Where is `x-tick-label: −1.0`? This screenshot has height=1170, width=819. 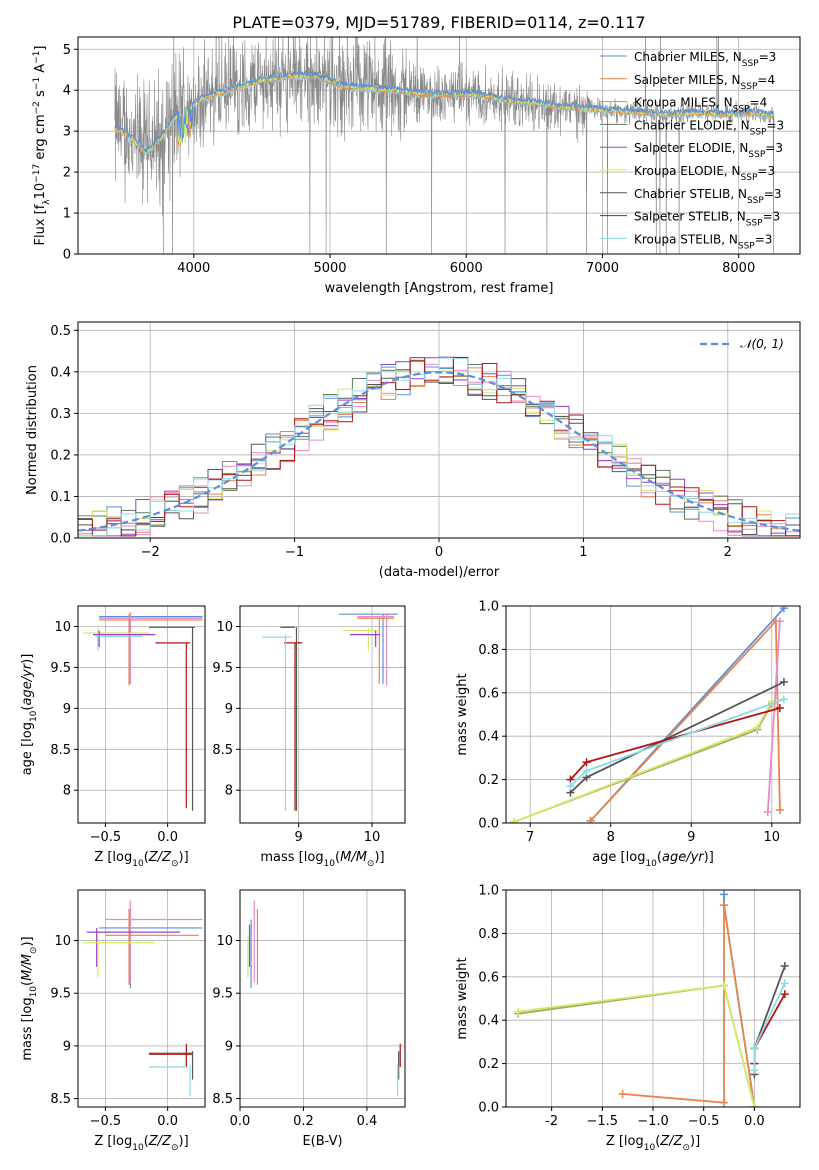 x-tick-label: −1.0 is located at coordinates (653, 1121).